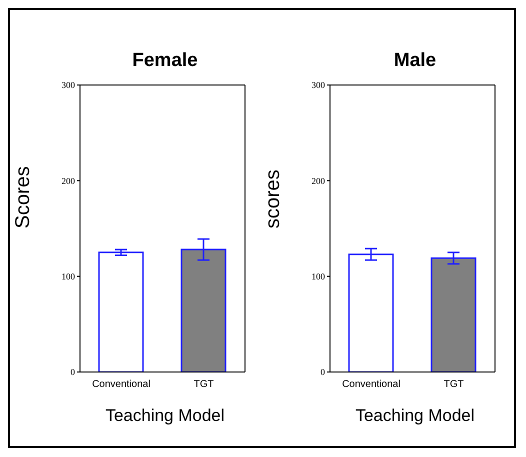 The image size is (526, 457). I want to click on y-axis-title: Scores, so click(23, 197).